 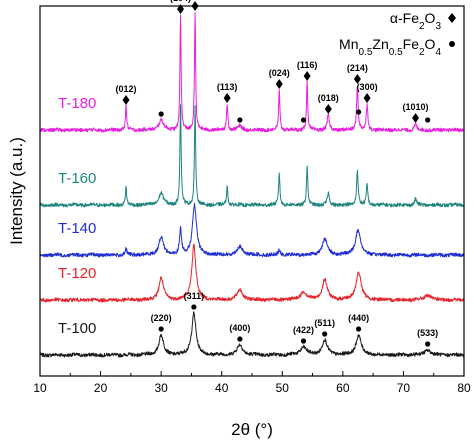 What do you see at coordinates (180, 1) in the screenshot?
I see `hkl-label: (104)` at bounding box center [180, 1].